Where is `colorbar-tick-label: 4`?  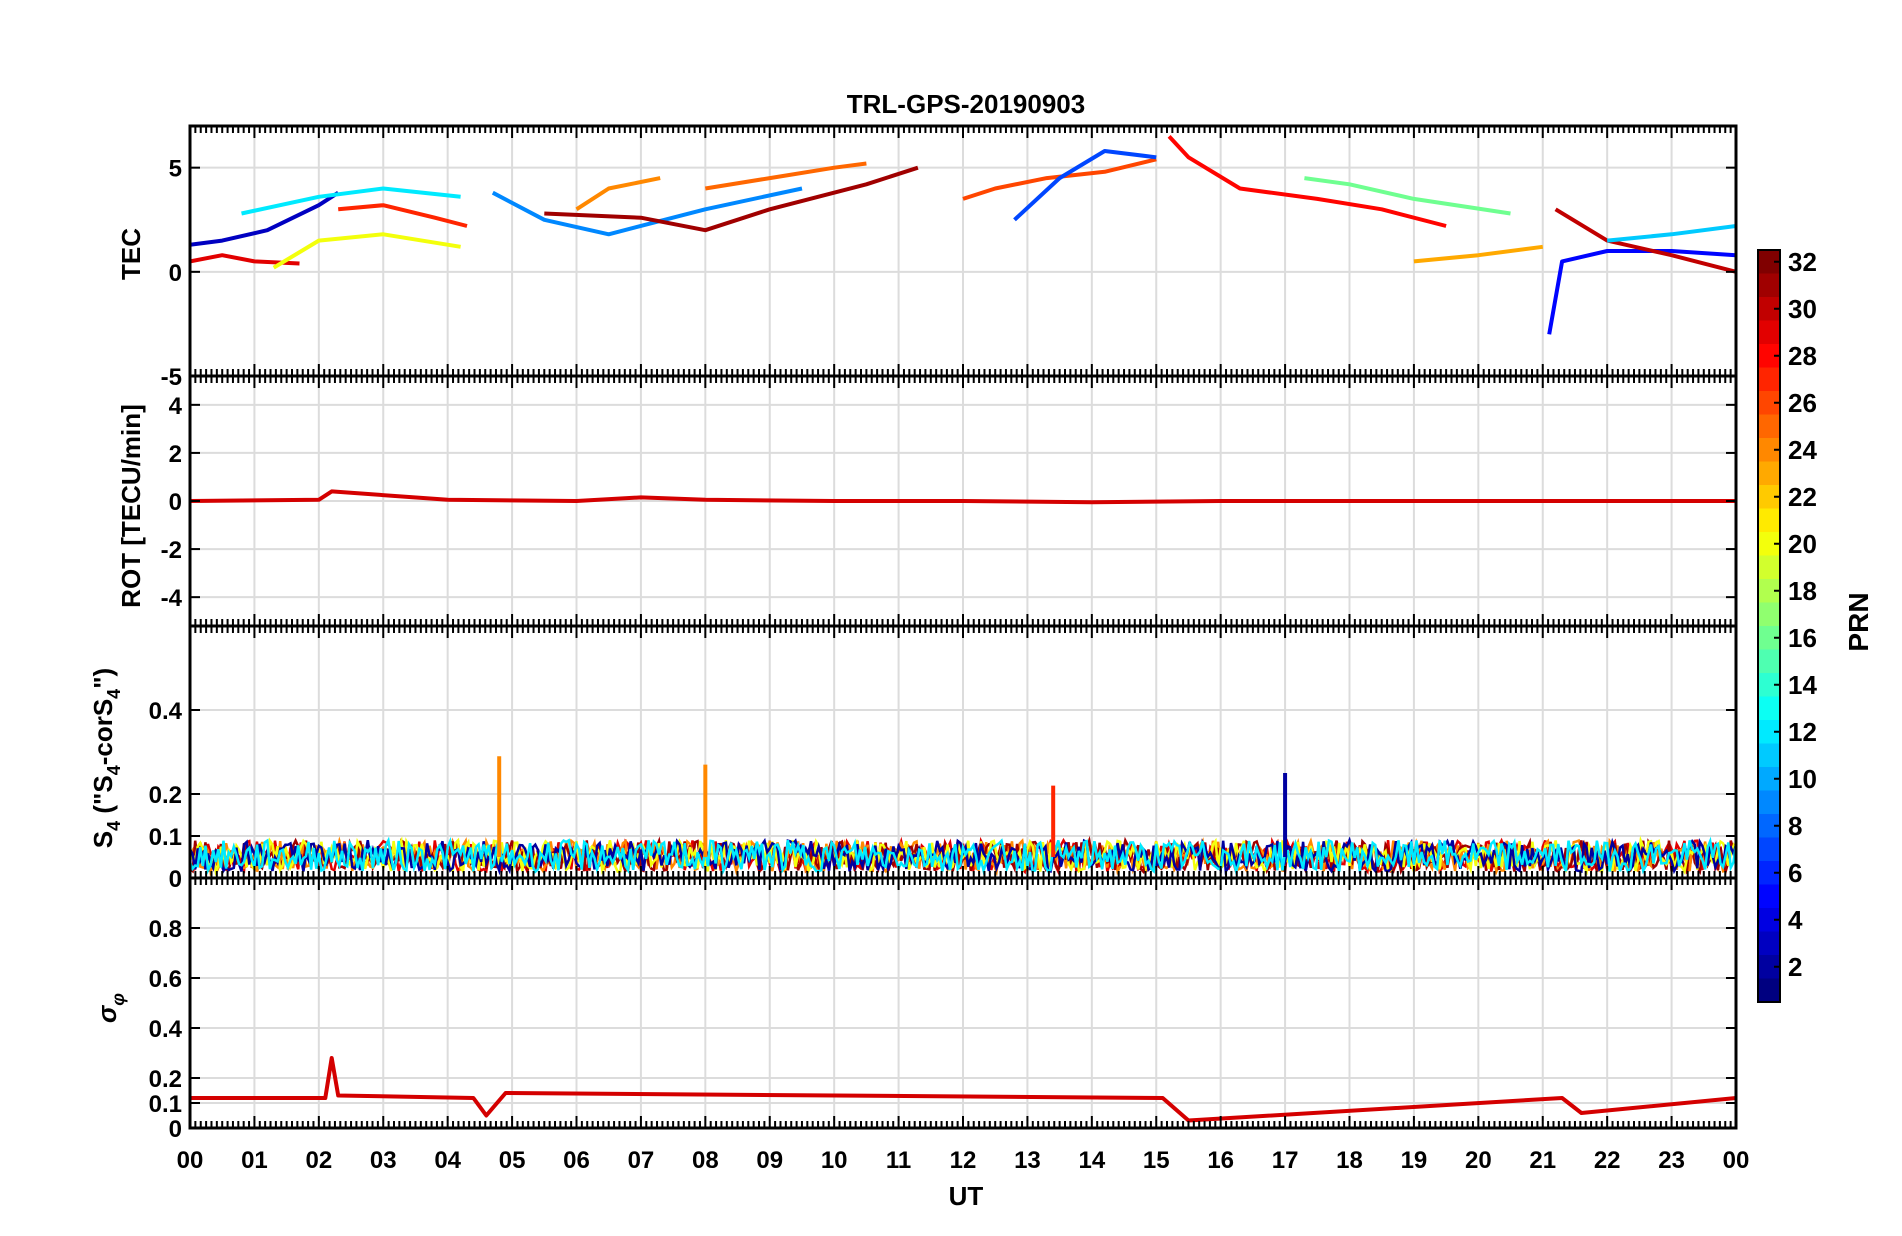
colorbar-tick-label: 4 is located at coordinates (1795, 920).